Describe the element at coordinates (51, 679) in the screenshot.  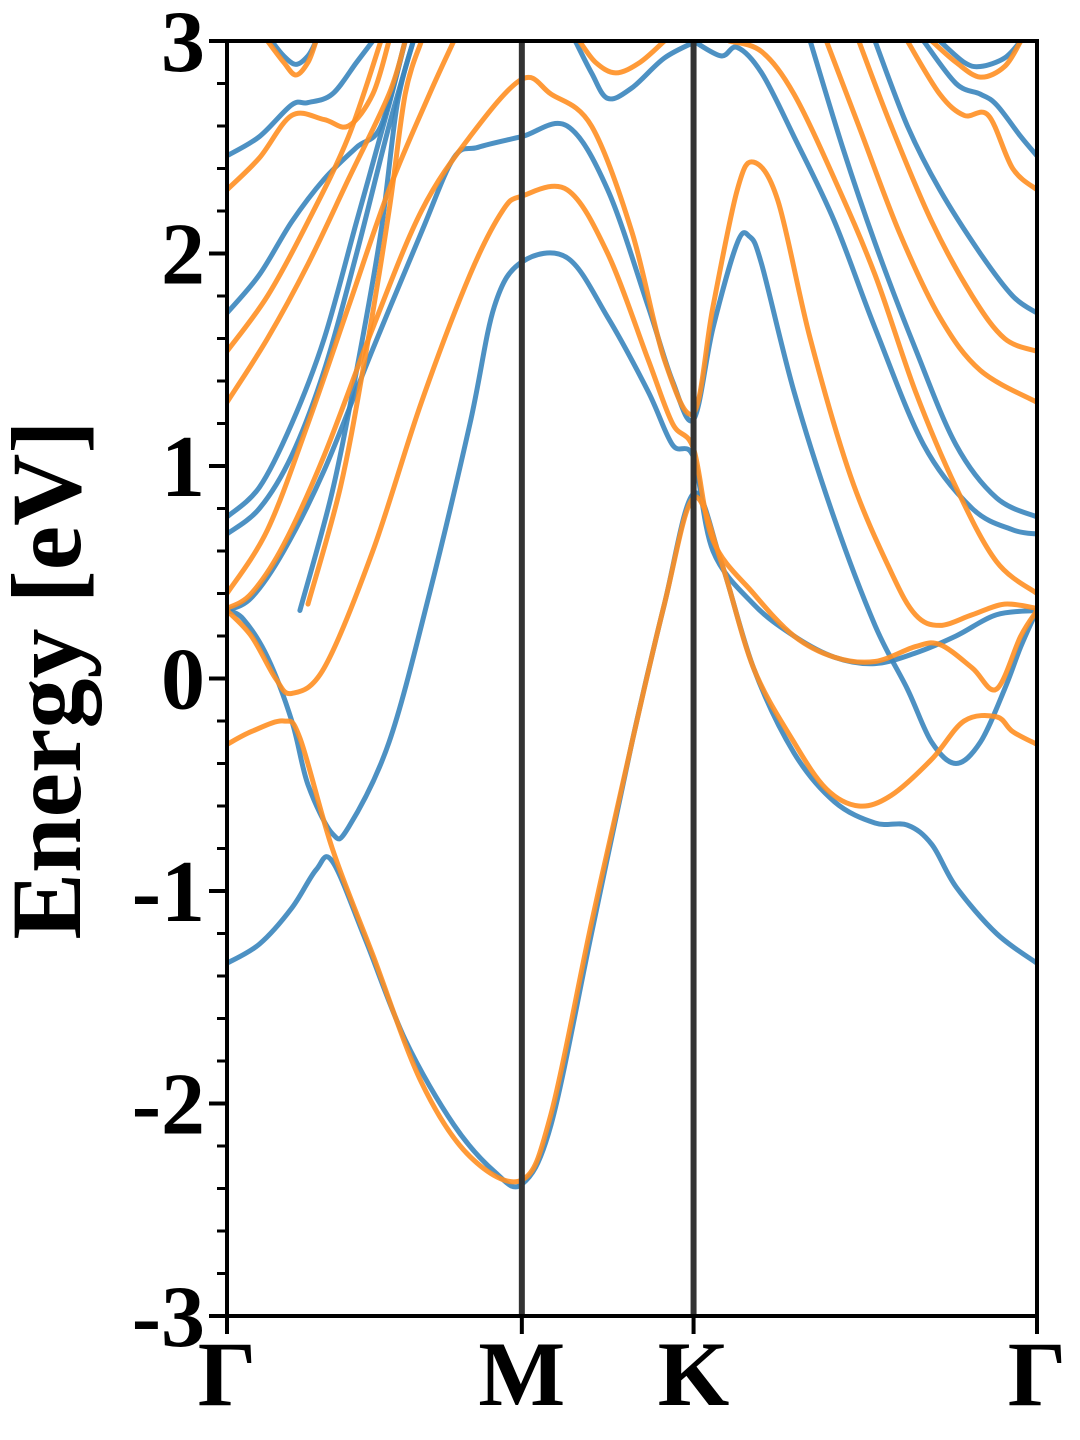
I see `y-axis-label: Energy [eV]` at that location.